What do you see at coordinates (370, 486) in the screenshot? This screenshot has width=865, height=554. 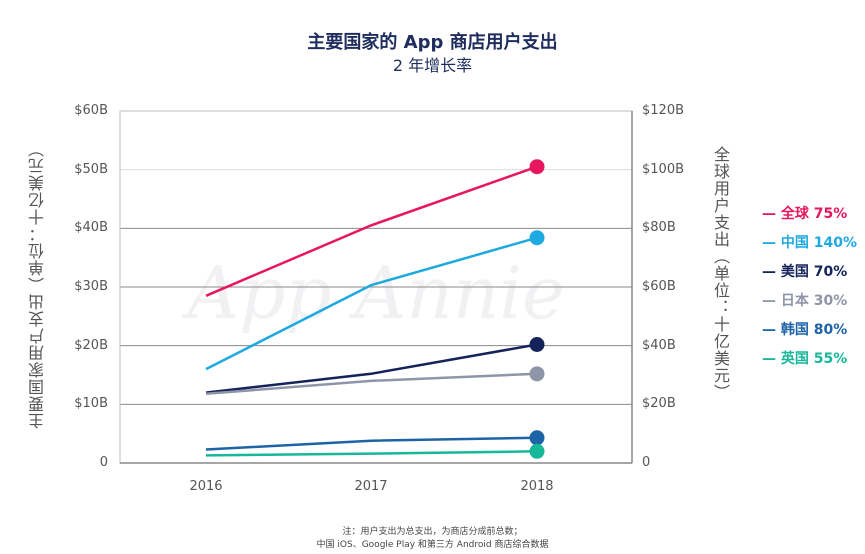 I see `x-tick-label: 2017` at bounding box center [370, 486].